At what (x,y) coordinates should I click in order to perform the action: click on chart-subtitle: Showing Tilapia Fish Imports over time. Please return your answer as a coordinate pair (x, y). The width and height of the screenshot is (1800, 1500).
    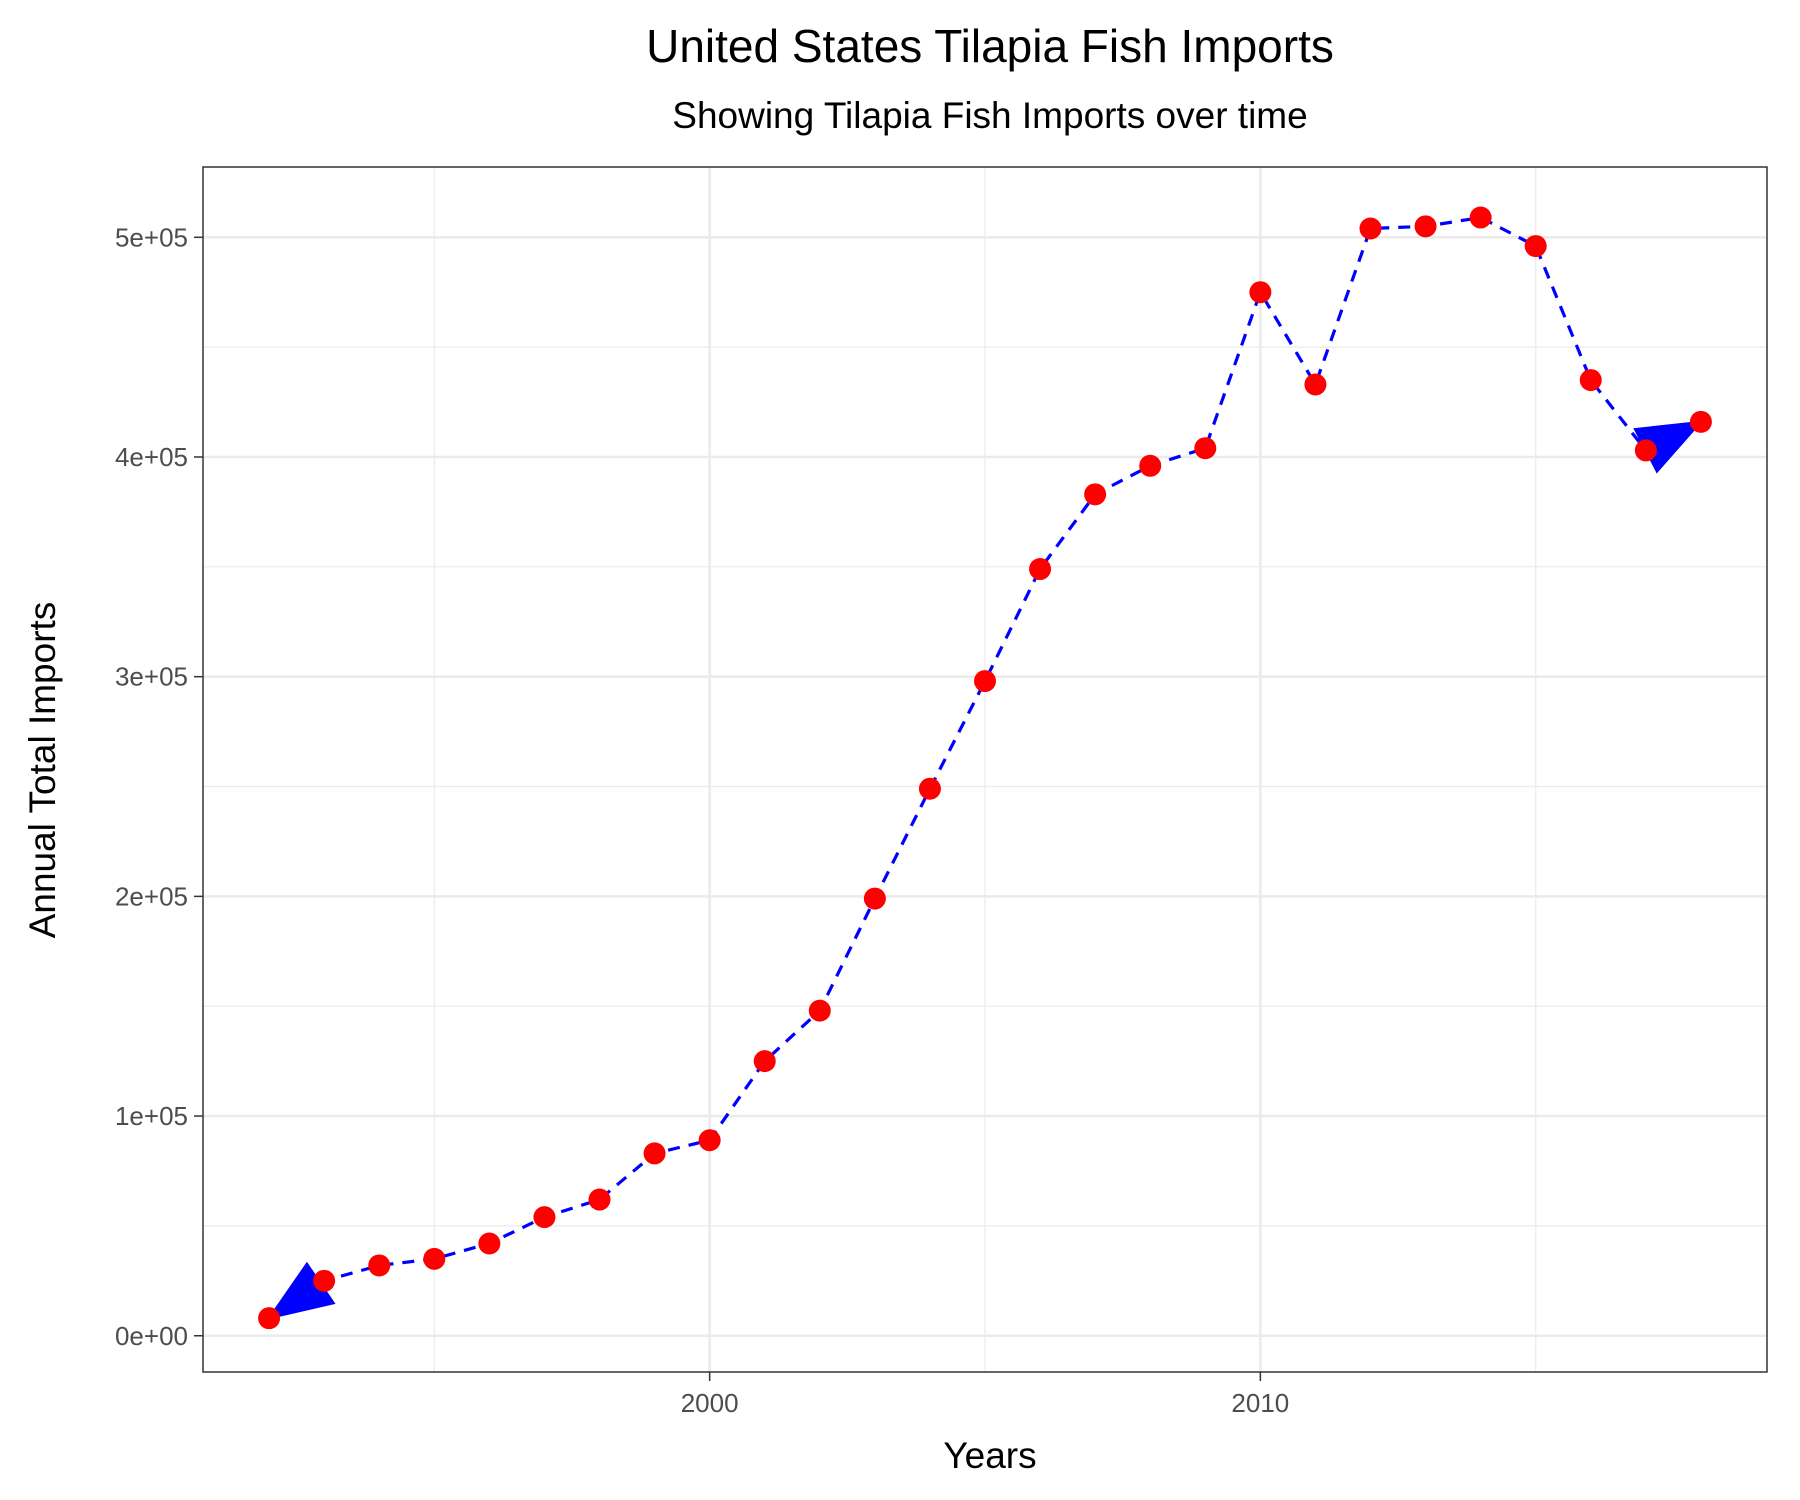
    Looking at the image, I should click on (989, 115).